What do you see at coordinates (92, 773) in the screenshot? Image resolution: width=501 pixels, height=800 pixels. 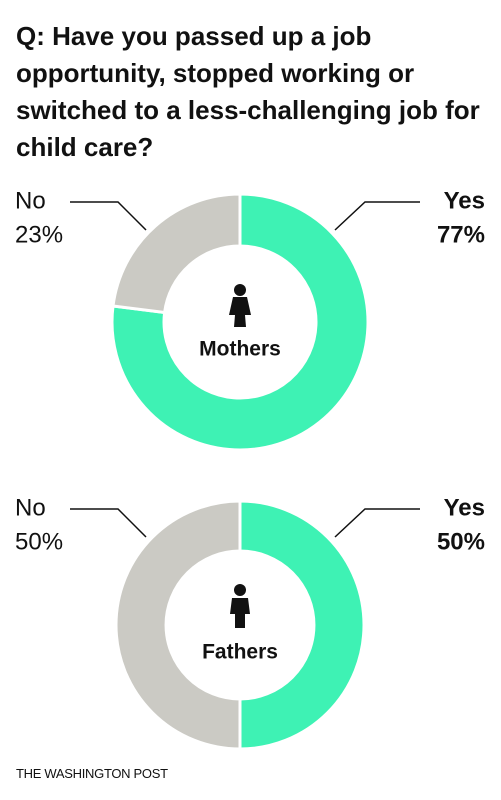 I see `source: THE WASHINGTON POST` at bounding box center [92, 773].